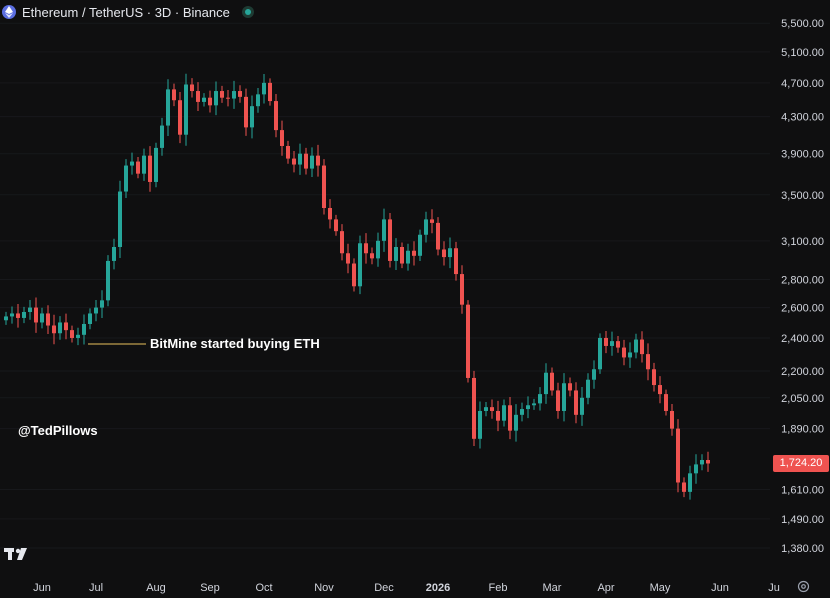 Image resolution: width=830 pixels, height=598 pixels. I want to click on price-tick-label: 1,890.00, so click(802, 430).